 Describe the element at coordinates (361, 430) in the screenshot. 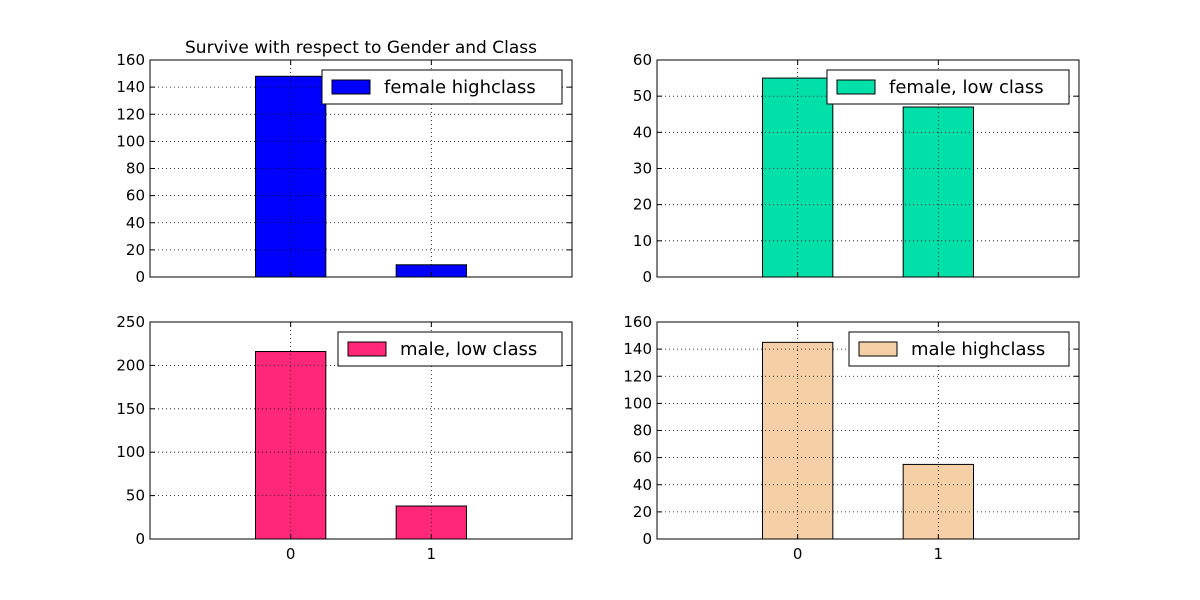

I see `axes-frame` at that location.